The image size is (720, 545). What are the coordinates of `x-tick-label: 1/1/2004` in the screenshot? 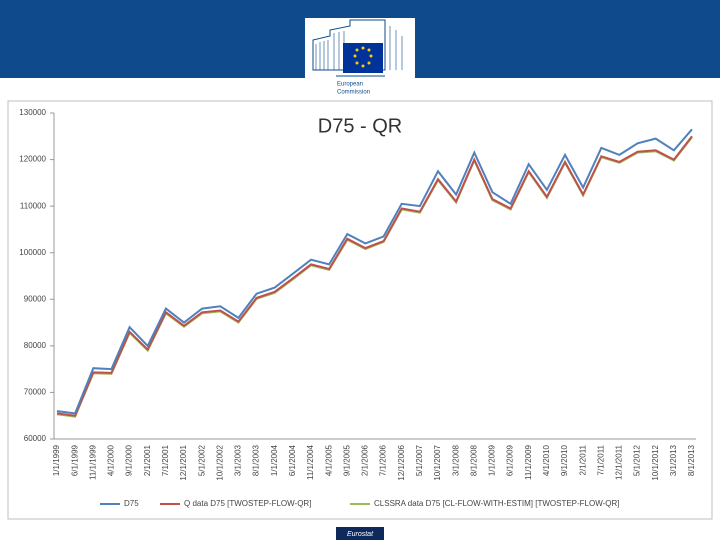 It's located at (274, 460).